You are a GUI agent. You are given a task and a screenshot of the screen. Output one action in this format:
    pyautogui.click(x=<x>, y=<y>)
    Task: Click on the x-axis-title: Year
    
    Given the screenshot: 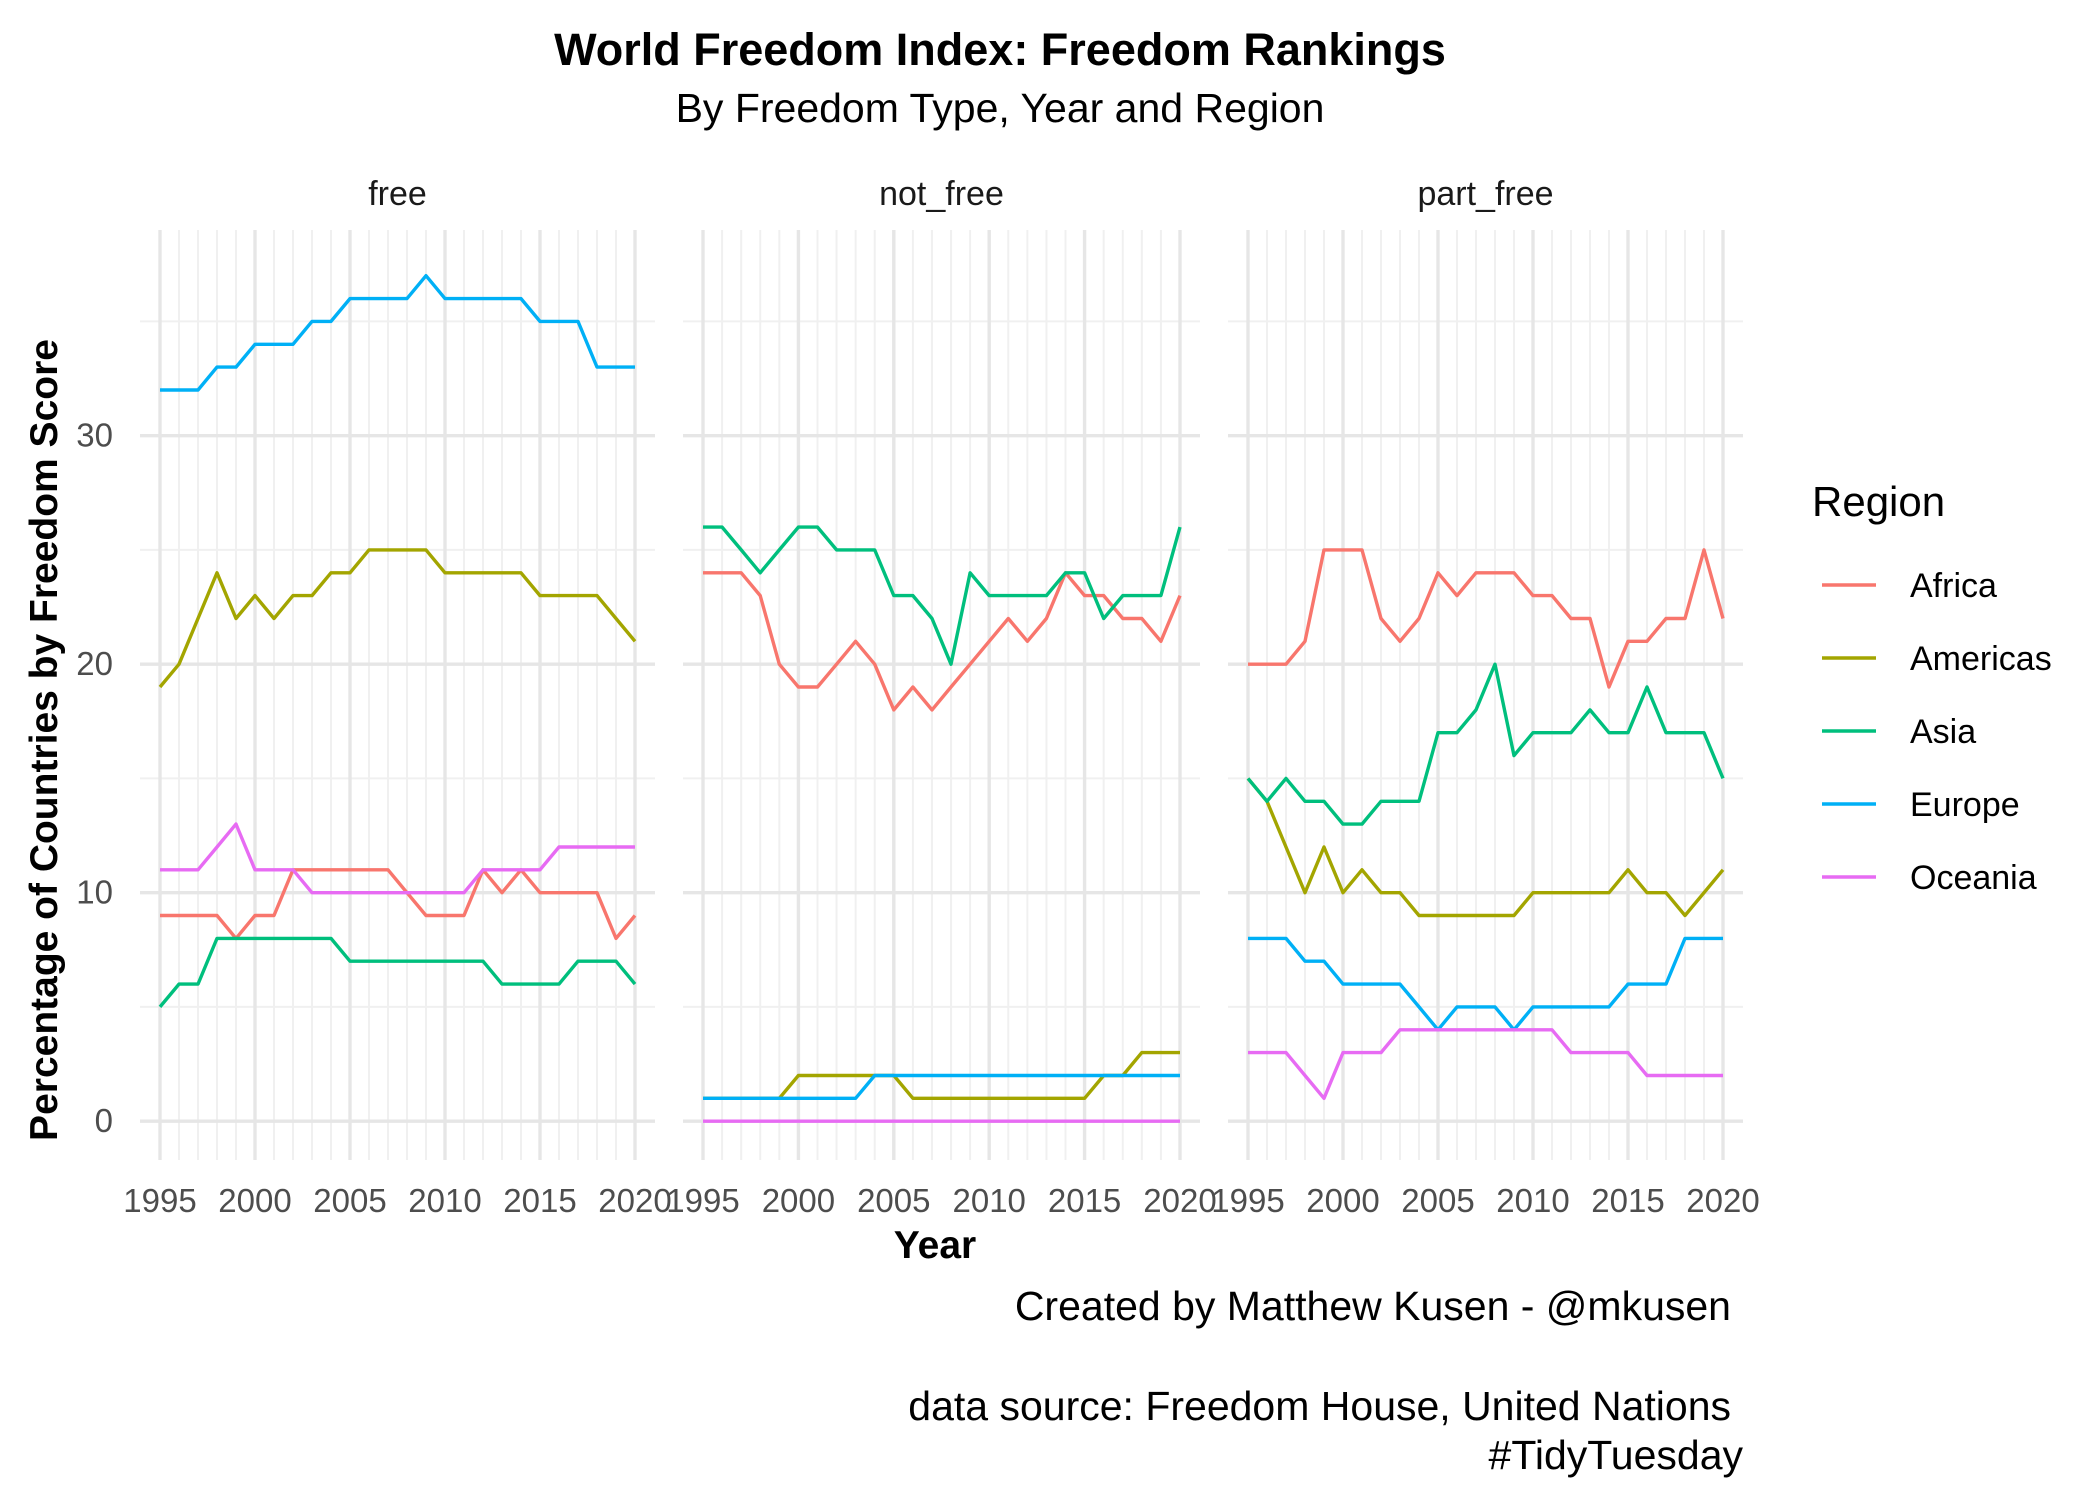 What is the action you would take?
    pyautogui.click(x=935, y=1245)
    